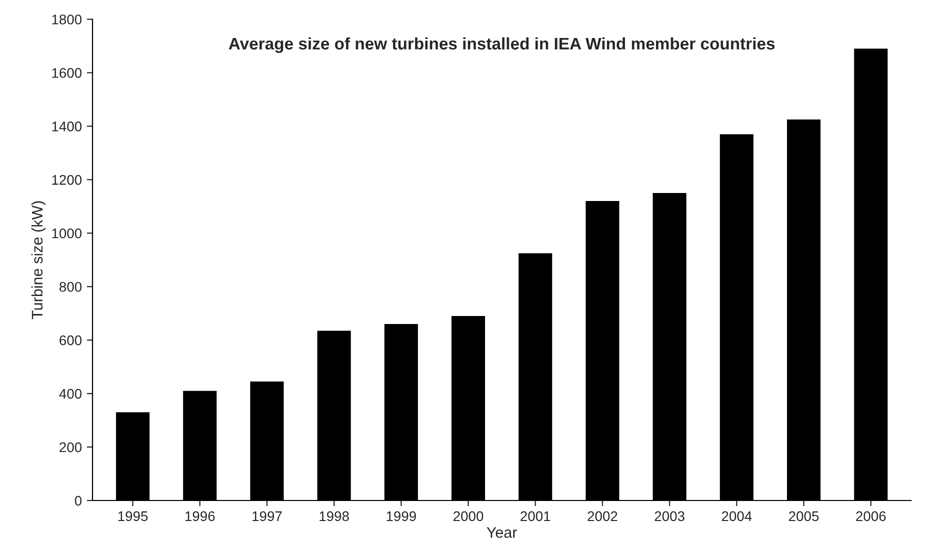 The height and width of the screenshot is (550, 925). What do you see at coordinates (804, 516) in the screenshot?
I see `x-tick-label: 2005` at bounding box center [804, 516].